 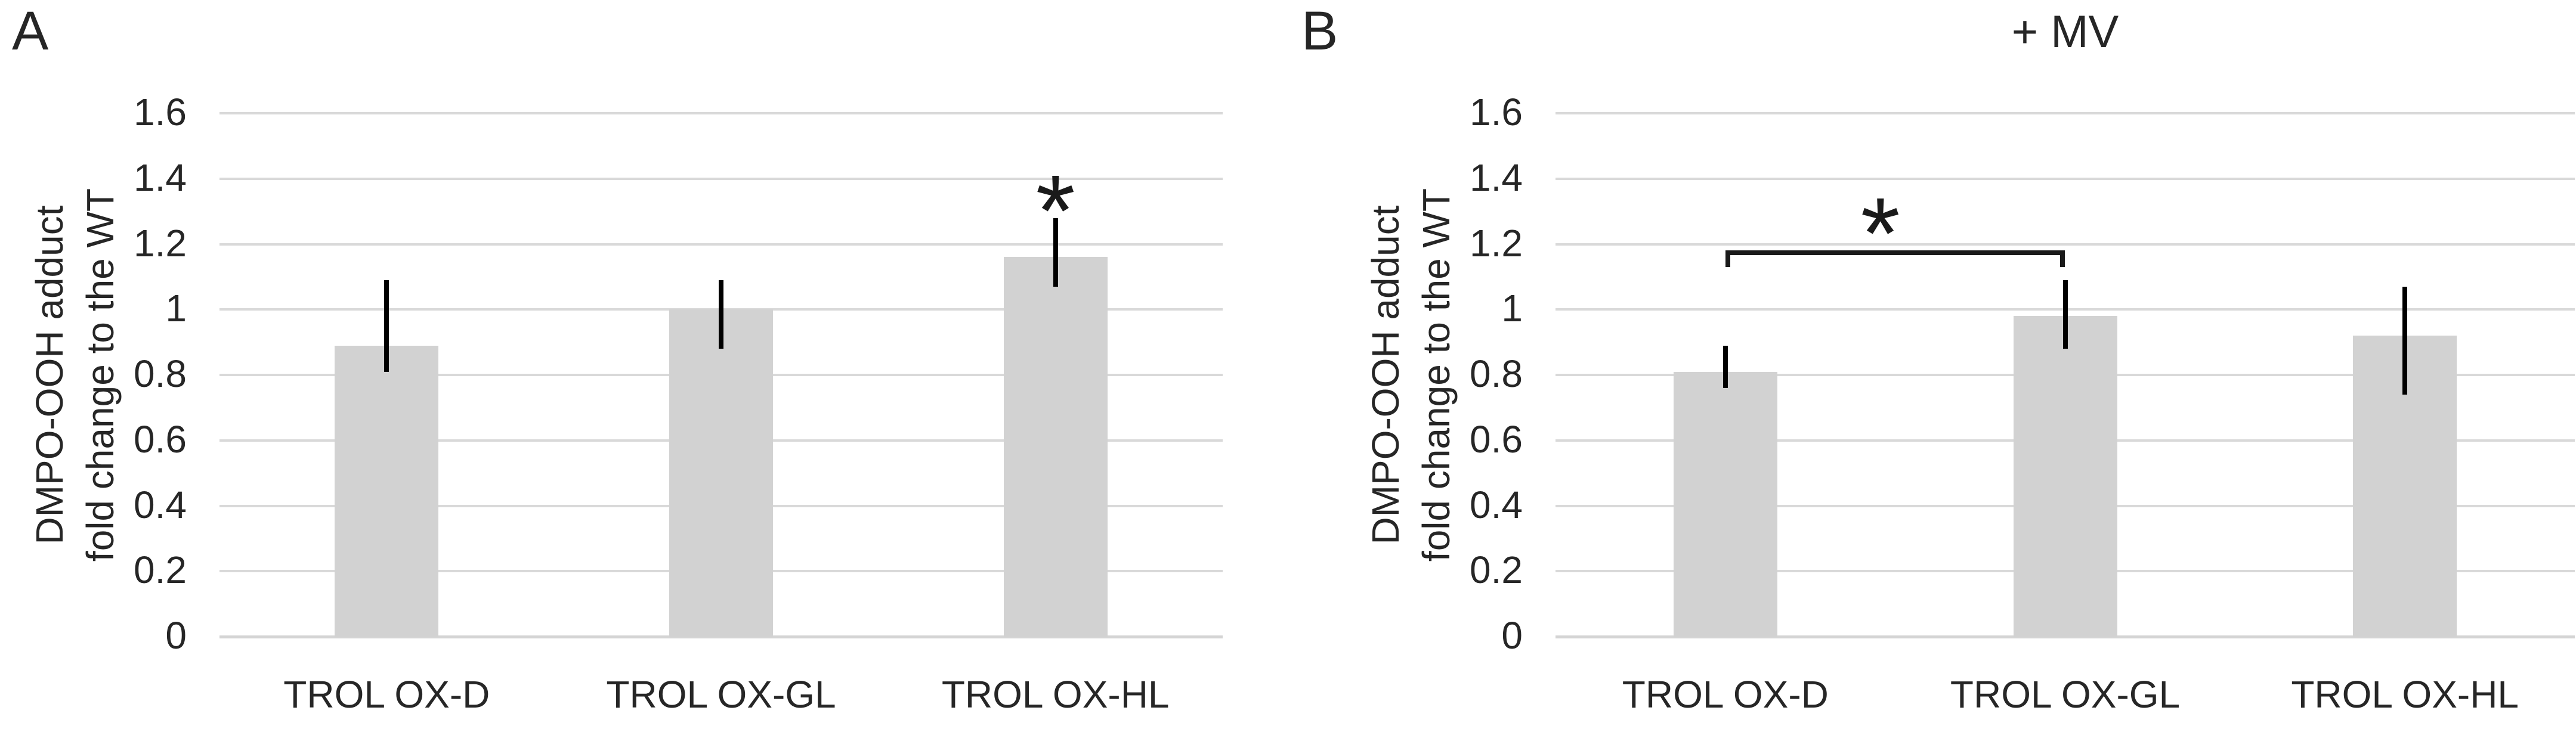 I want to click on bar-trol-ox-hl, so click(x=1055, y=447).